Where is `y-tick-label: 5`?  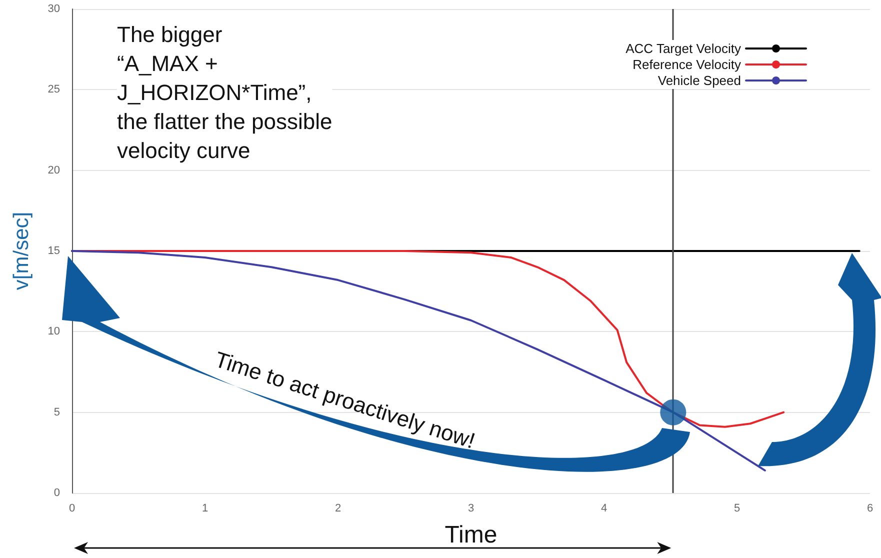 y-tick-label: 5 is located at coordinates (57, 412).